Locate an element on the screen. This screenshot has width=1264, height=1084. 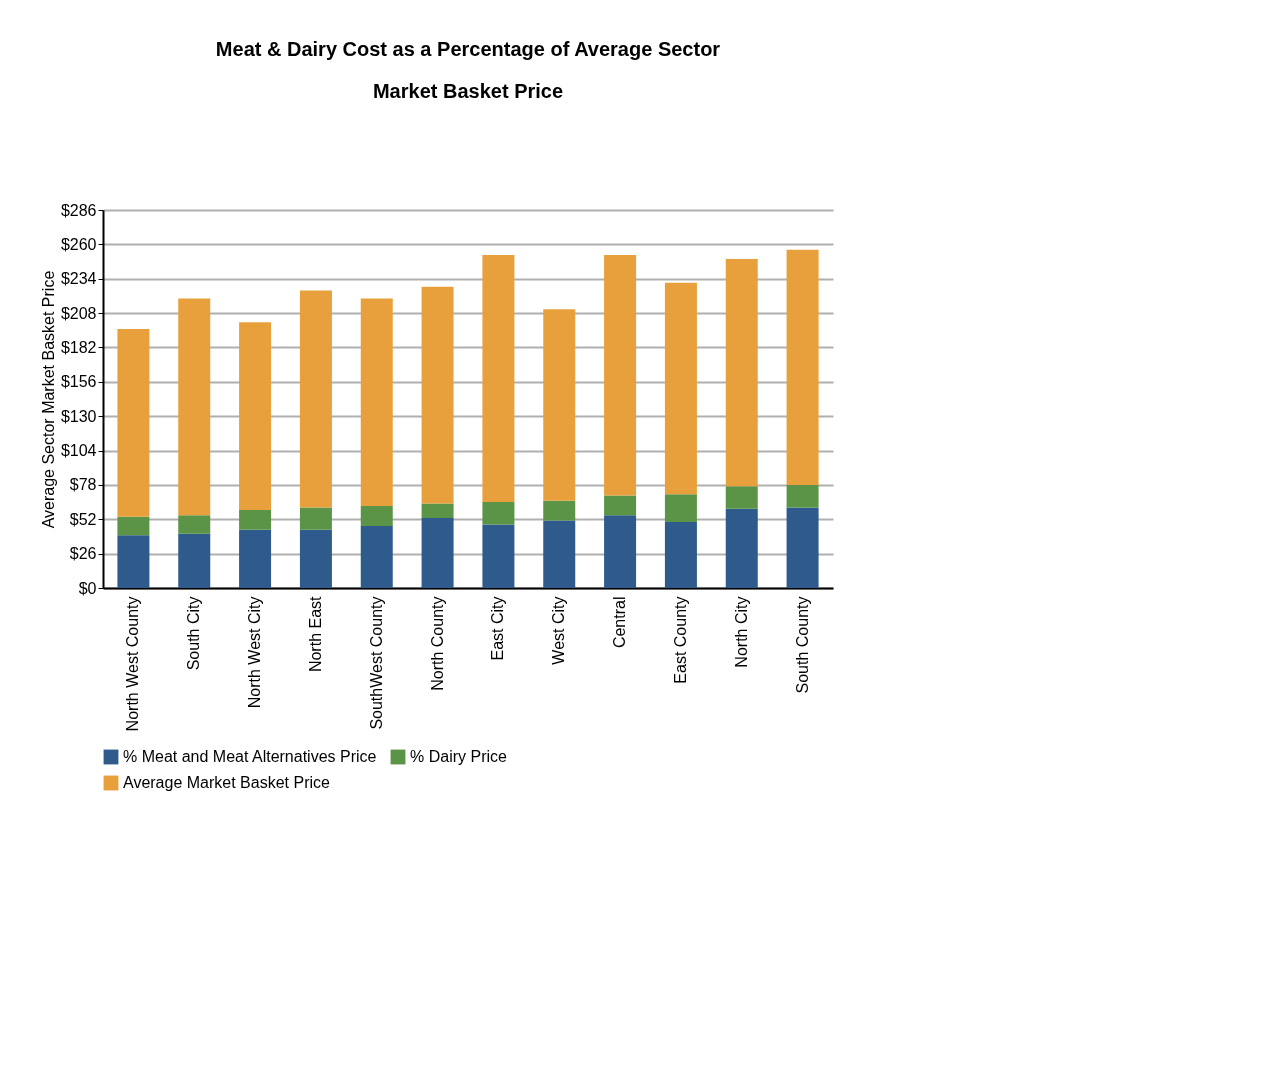
x-tick-label: North East is located at coordinates (315, 634).